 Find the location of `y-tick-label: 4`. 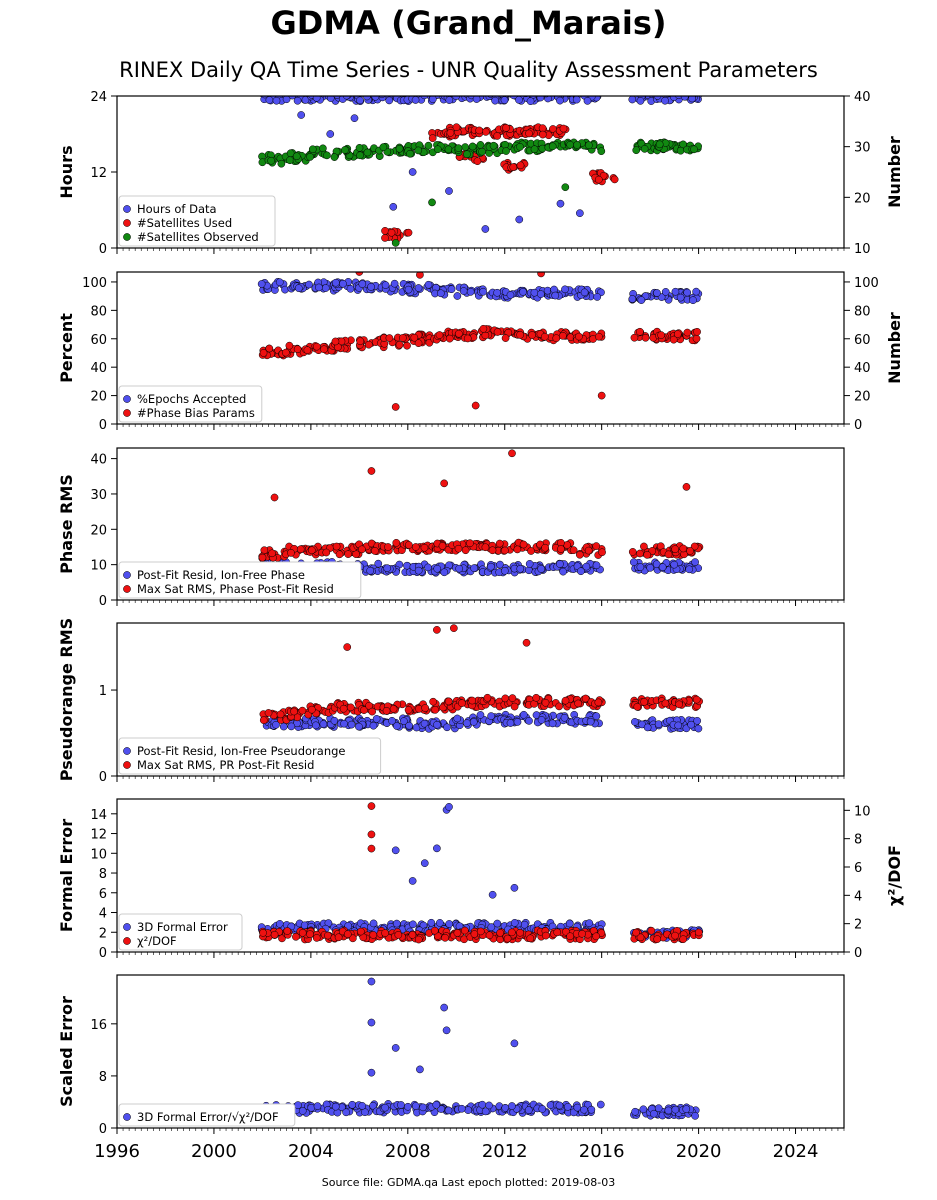

y-tick-label: 4 is located at coordinates (103, 914).